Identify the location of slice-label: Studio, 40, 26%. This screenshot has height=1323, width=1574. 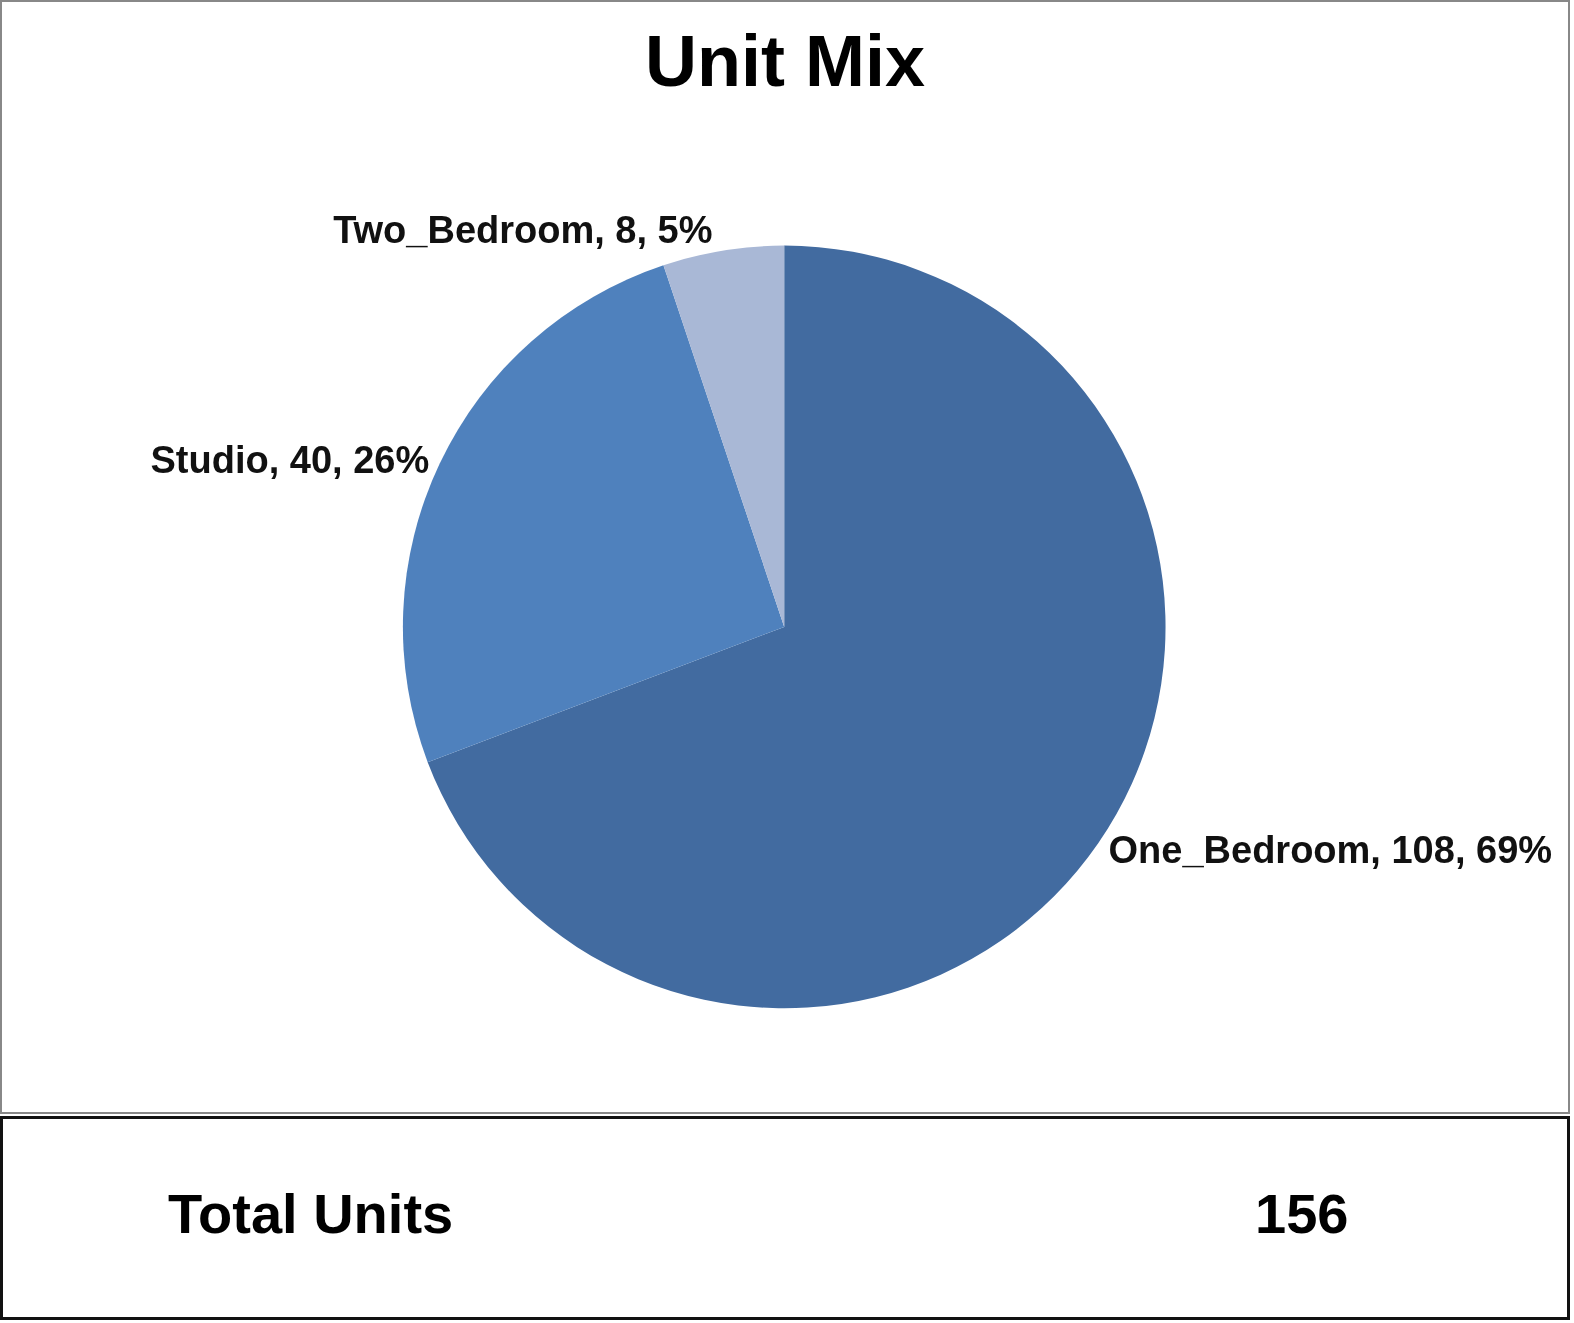
(290, 459).